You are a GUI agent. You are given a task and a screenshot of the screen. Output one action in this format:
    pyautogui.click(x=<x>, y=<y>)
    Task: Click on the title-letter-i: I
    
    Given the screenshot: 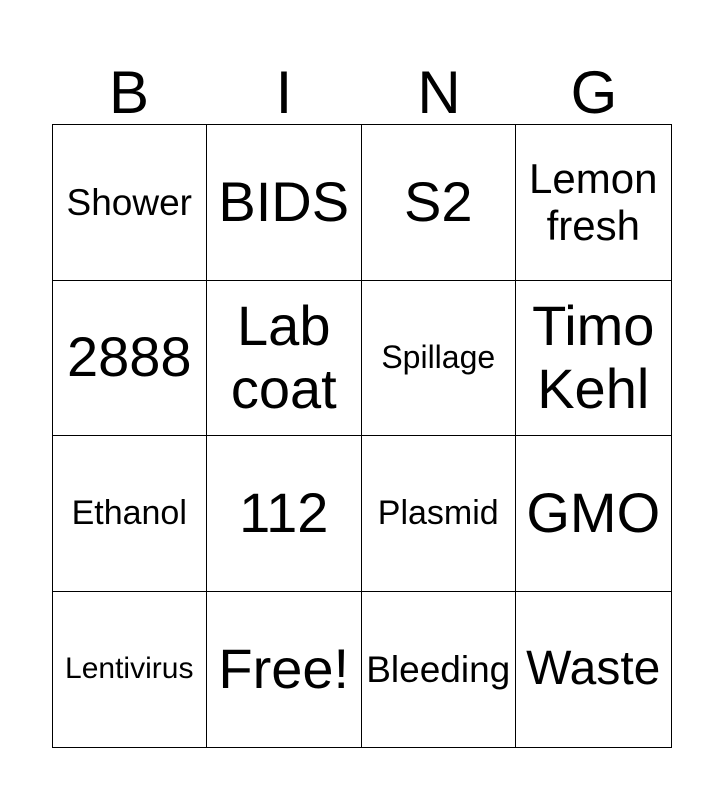 What is the action you would take?
    pyautogui.click(x=284, y=92)
    